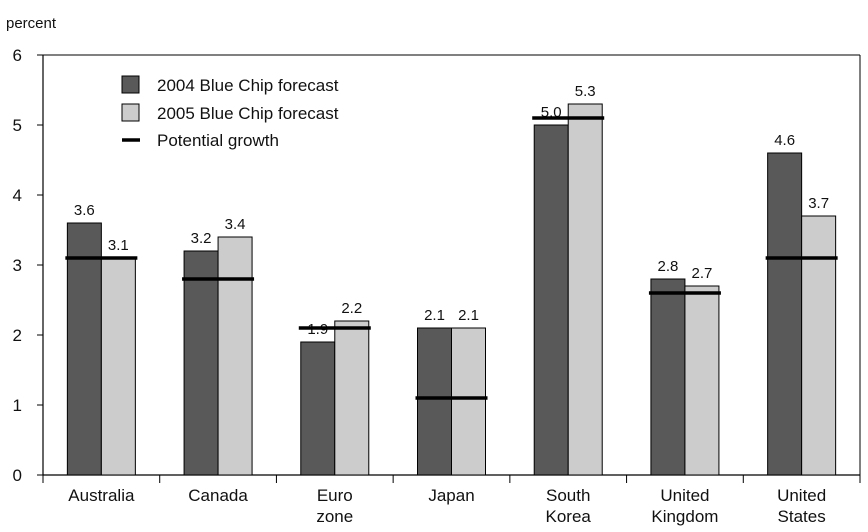  I want to click on y-tick-label: 5, so click(17, 125).